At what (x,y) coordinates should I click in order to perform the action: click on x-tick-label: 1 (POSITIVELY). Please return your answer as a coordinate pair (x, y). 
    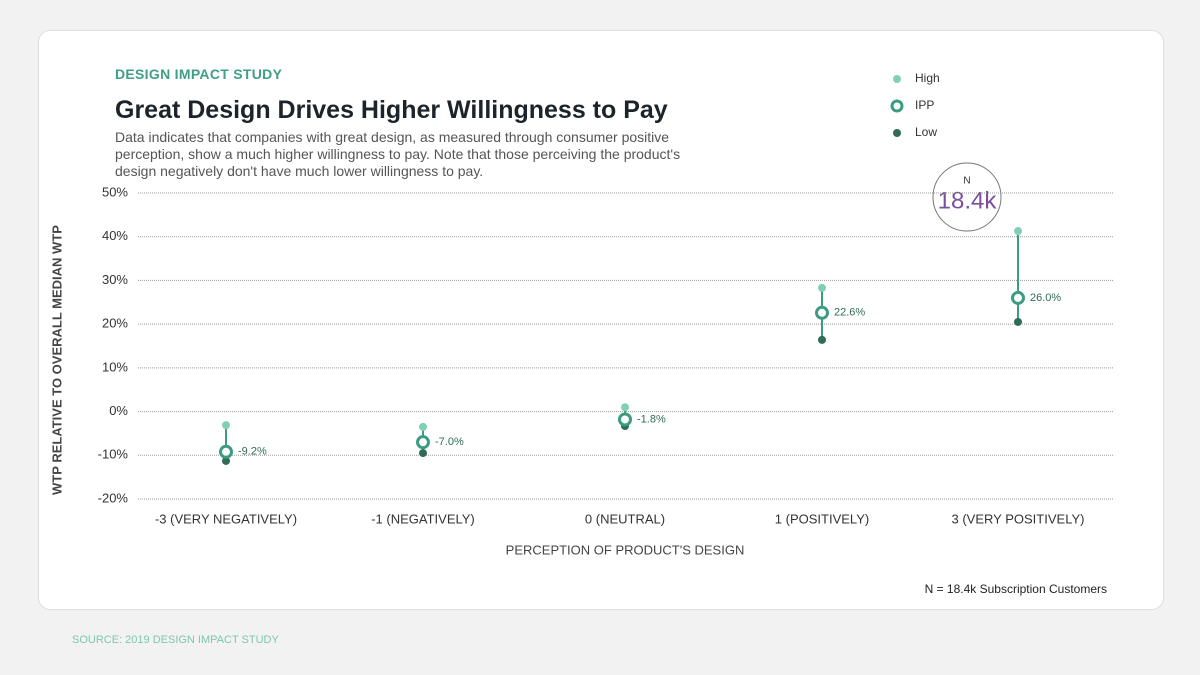
    Looking at the image, I should click on (822, 518).